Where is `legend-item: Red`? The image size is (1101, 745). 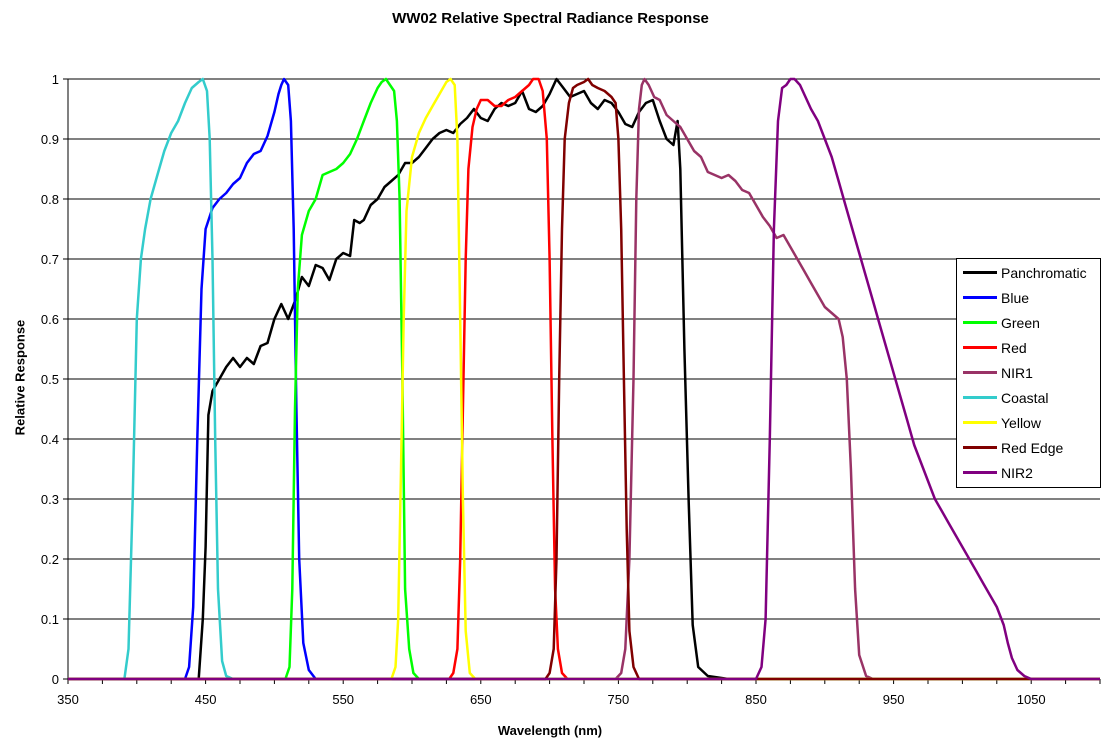
legend-item: Red is located at coordinates (992, 347).